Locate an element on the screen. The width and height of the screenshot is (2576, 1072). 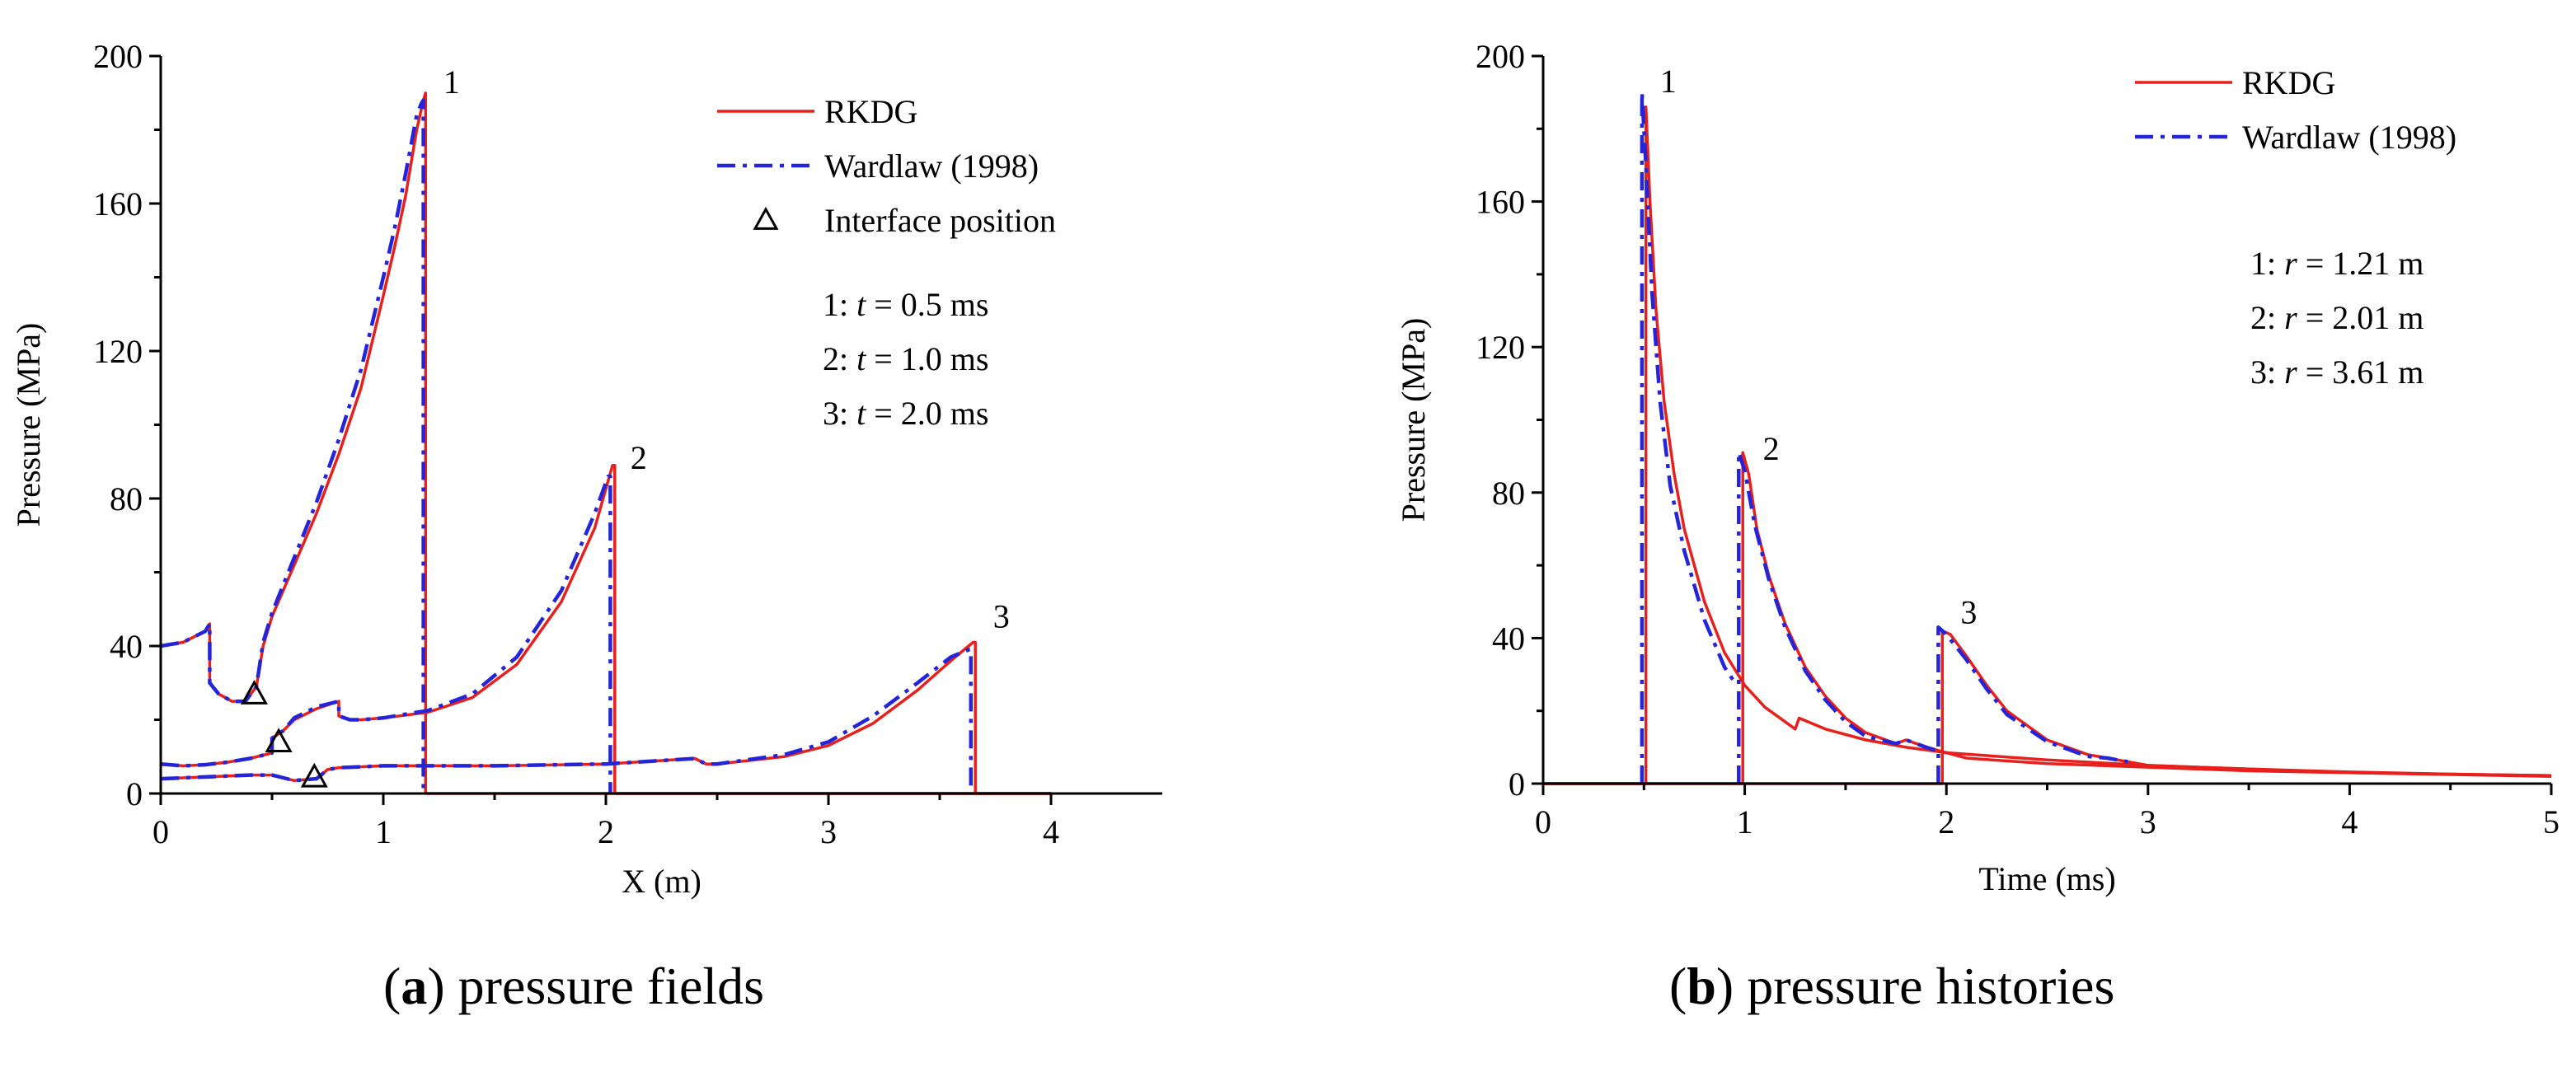
legend-label-interface: Interface position is located at coordinates (940, 220).